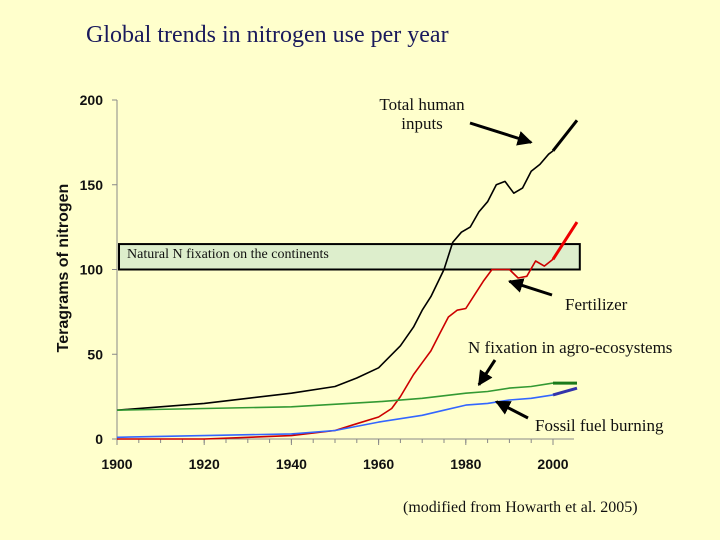 This screenshot has height=540, width=720. I want to click on x-tick-label: 2000, so click(552, 464).